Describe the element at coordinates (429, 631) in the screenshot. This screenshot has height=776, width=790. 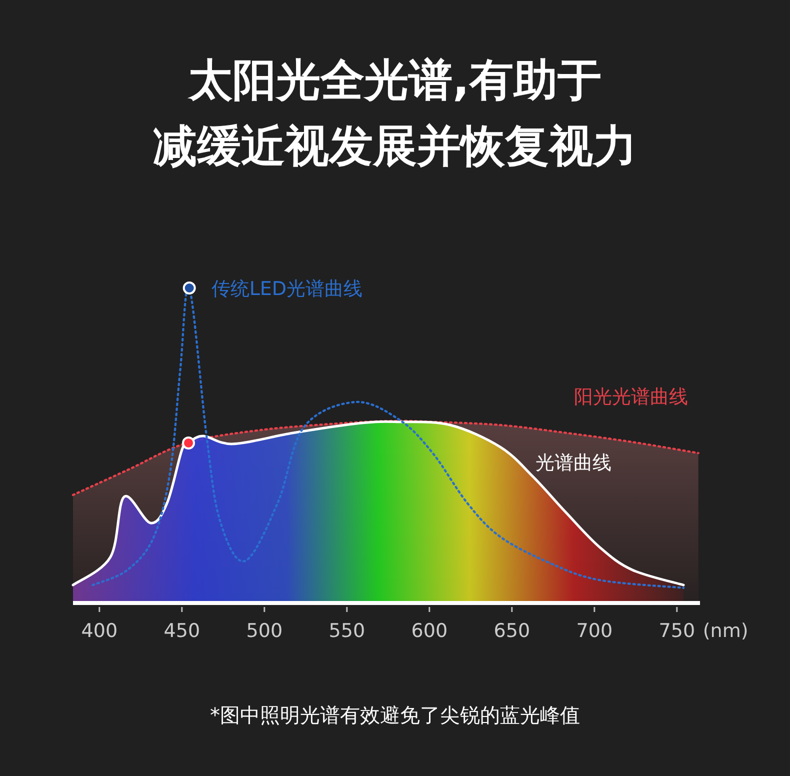
I see `x-tick-label: 600` at that location.